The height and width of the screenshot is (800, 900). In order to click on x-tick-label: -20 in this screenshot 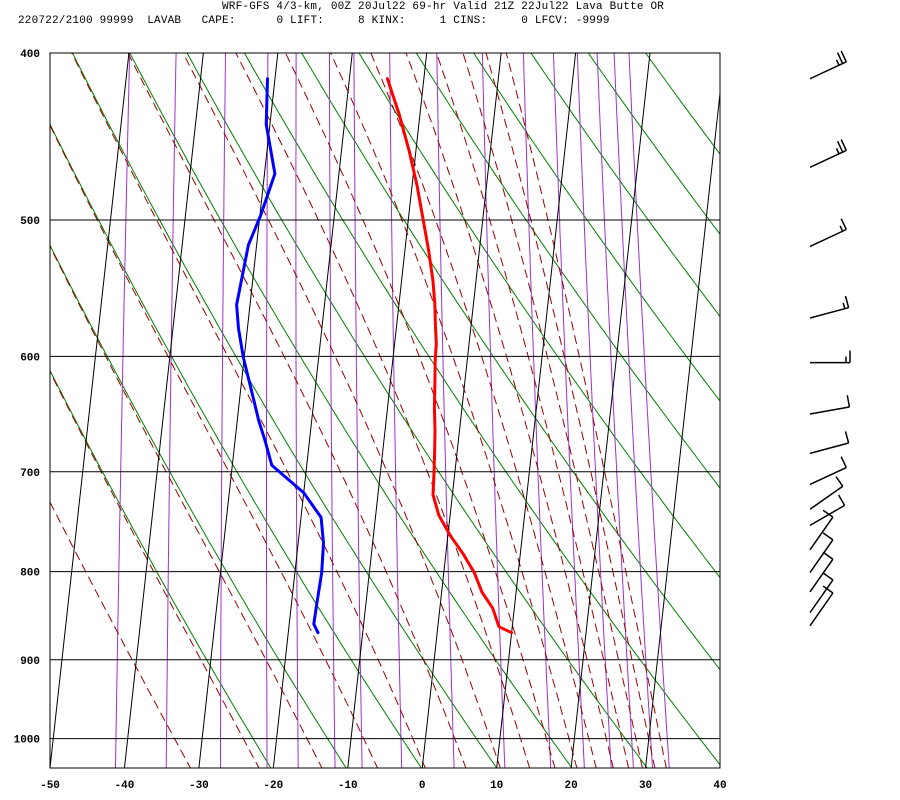, I will do `click(273, 786)`.